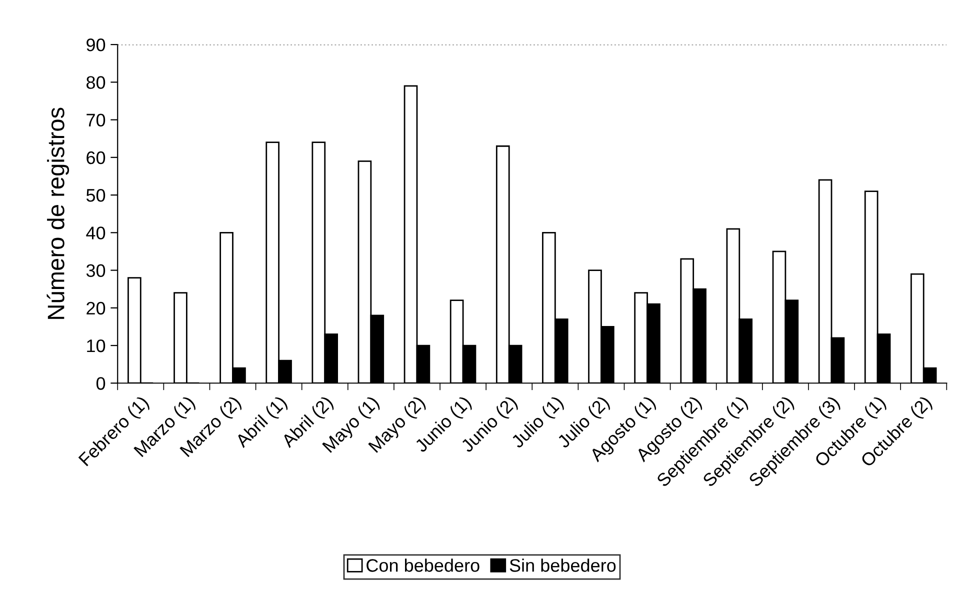 This screenshot has height=594, width=964. I want to click on y-tick-label: 40, so click(96, 233).